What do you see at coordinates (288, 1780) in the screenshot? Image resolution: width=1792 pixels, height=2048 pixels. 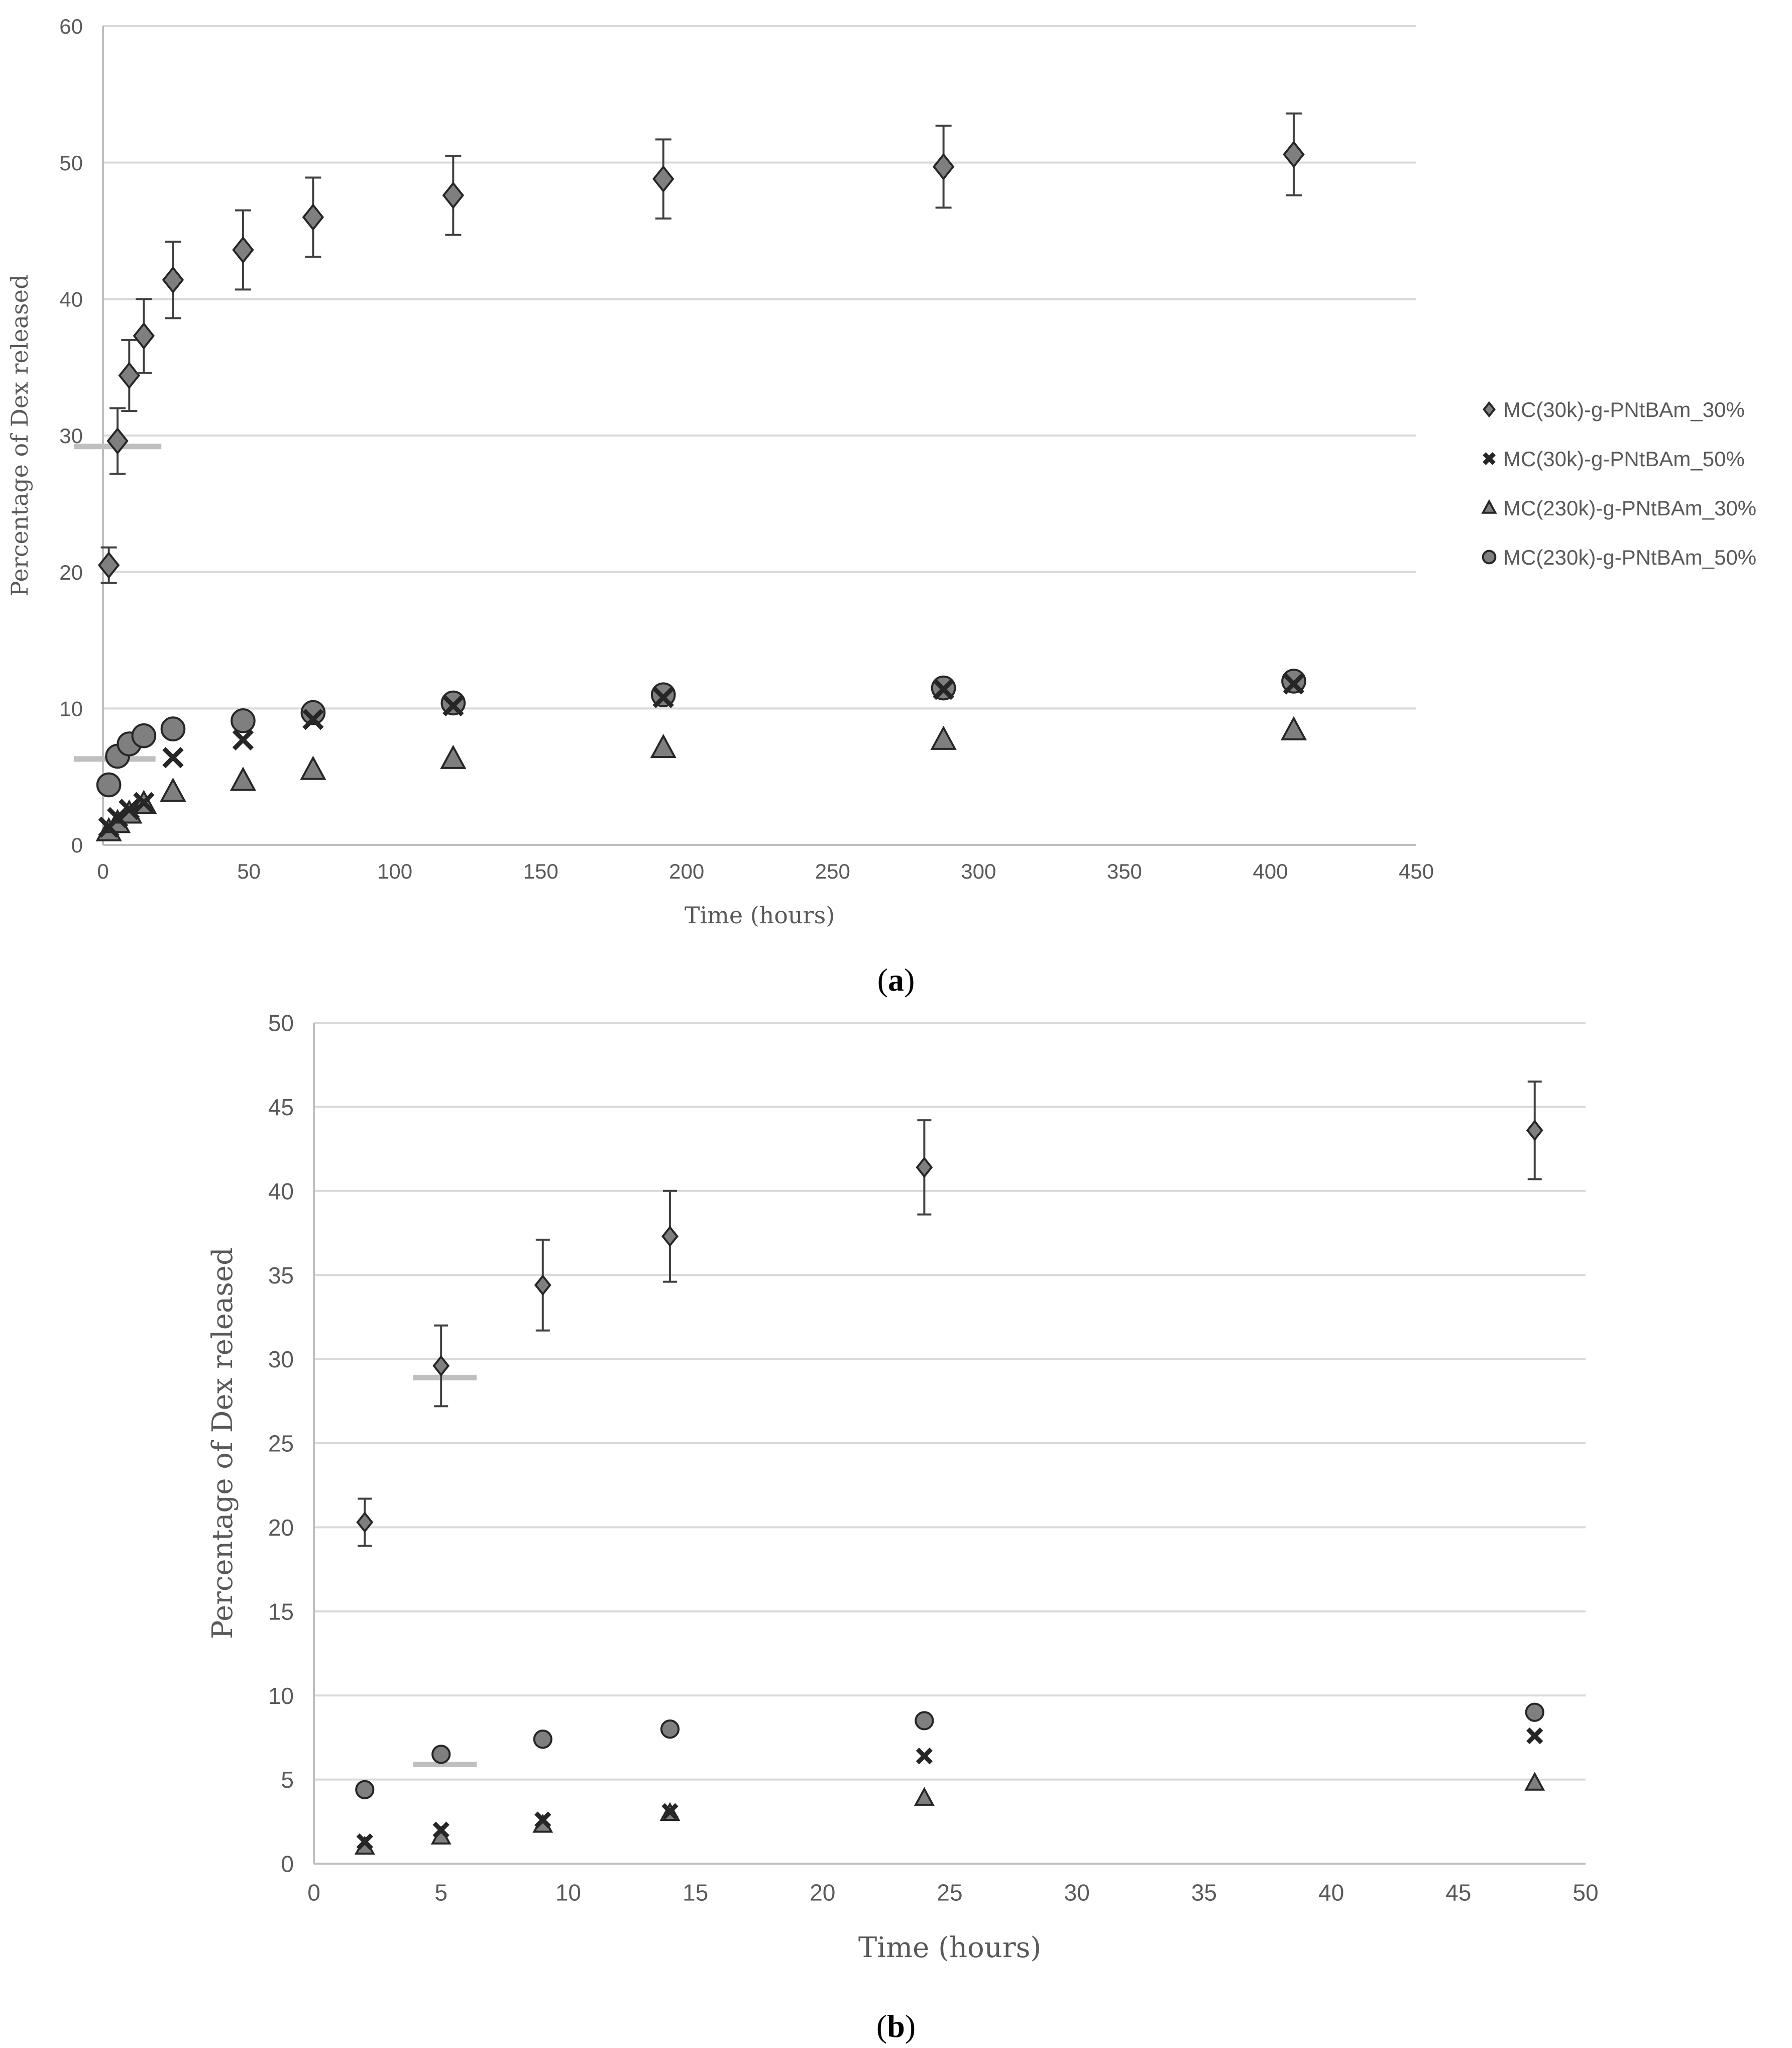 I see `y-tick-label: 5` at bounding box center [288, 1780].